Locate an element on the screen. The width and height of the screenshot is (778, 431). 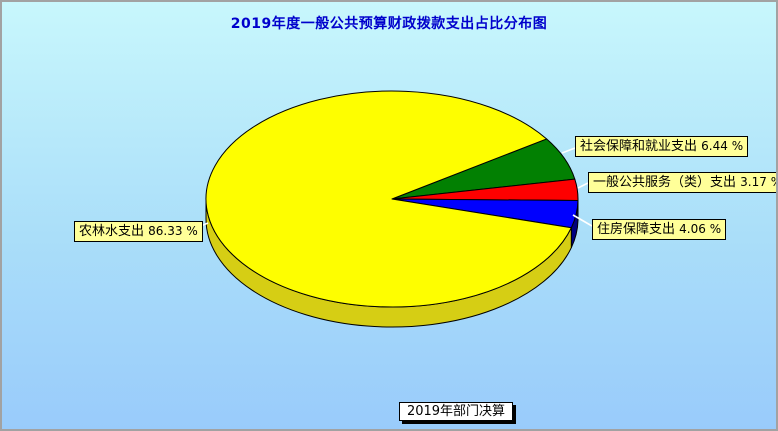
slice-value: 6.44 % is located at coordinates (722, 146).